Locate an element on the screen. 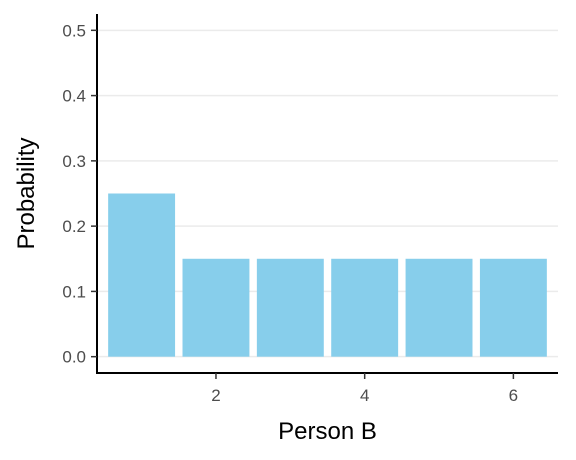 The width and height of the screenshot is (576, 460). y-tick-label: 0.0 is located at coordinates (74, 357).